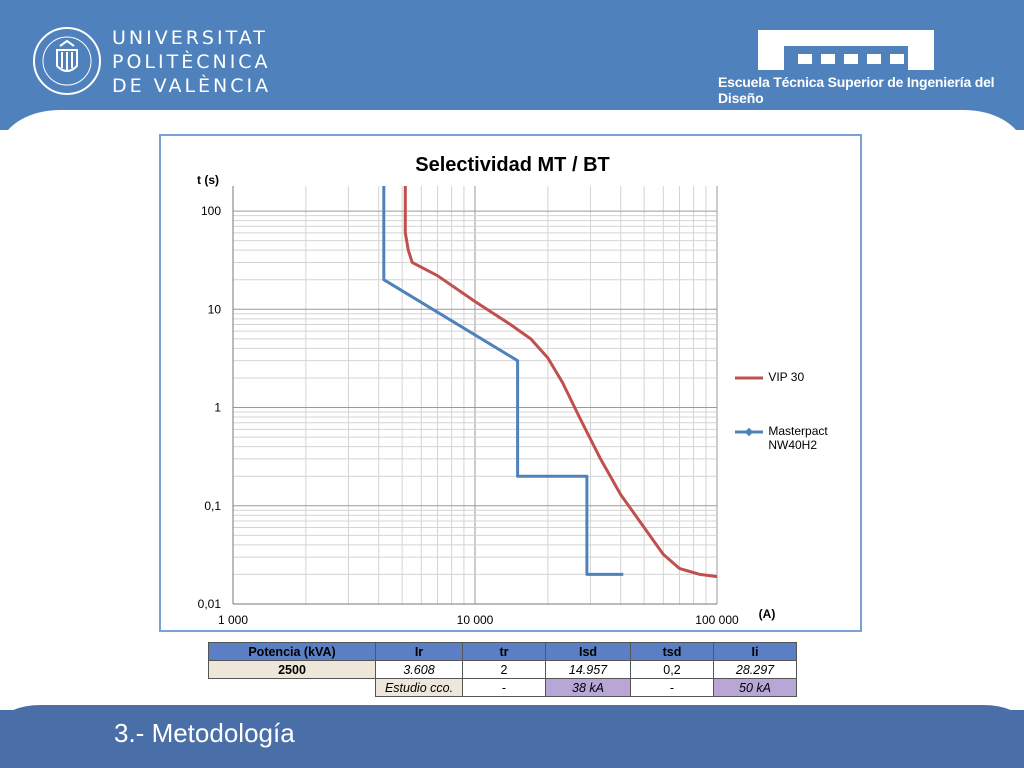 Image resolution: width=1024 pixels, height=768 pixels. What do you see at coordinates (292, 687) in the screenshot?
I see `table-cell-empty` at bounding box center [292, 687].